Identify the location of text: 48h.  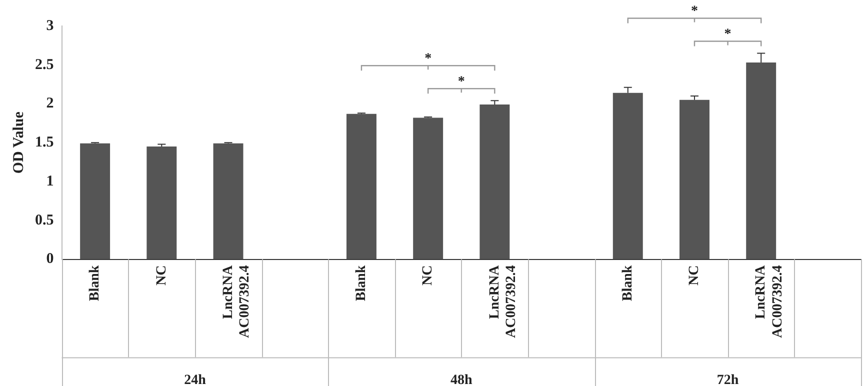
(461, 379).